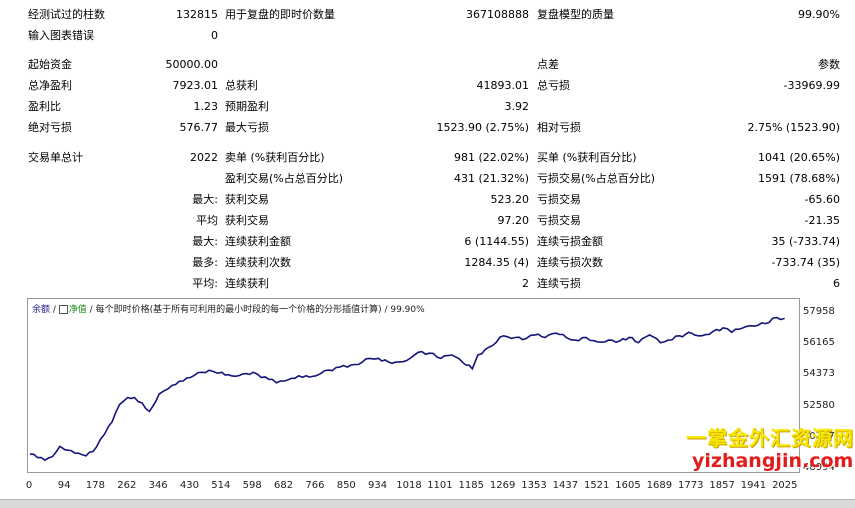  Describe the element at coordinates (822, 220) in the screenshot. I see `value-average-loss-trade: -21.35` at that location.